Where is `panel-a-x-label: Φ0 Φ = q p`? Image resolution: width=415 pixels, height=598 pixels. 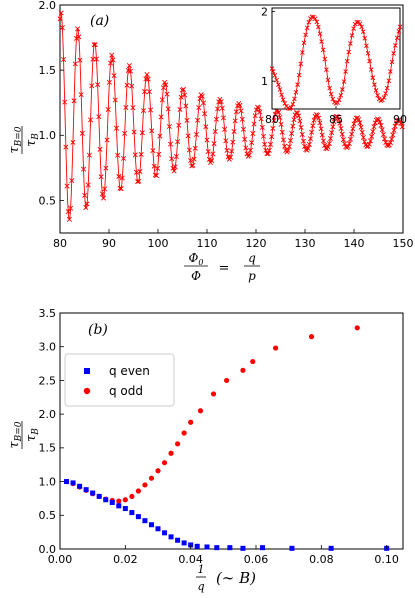 panel-a-x-label: Φ0 Φ = q p is located at coordinates (222, 267).